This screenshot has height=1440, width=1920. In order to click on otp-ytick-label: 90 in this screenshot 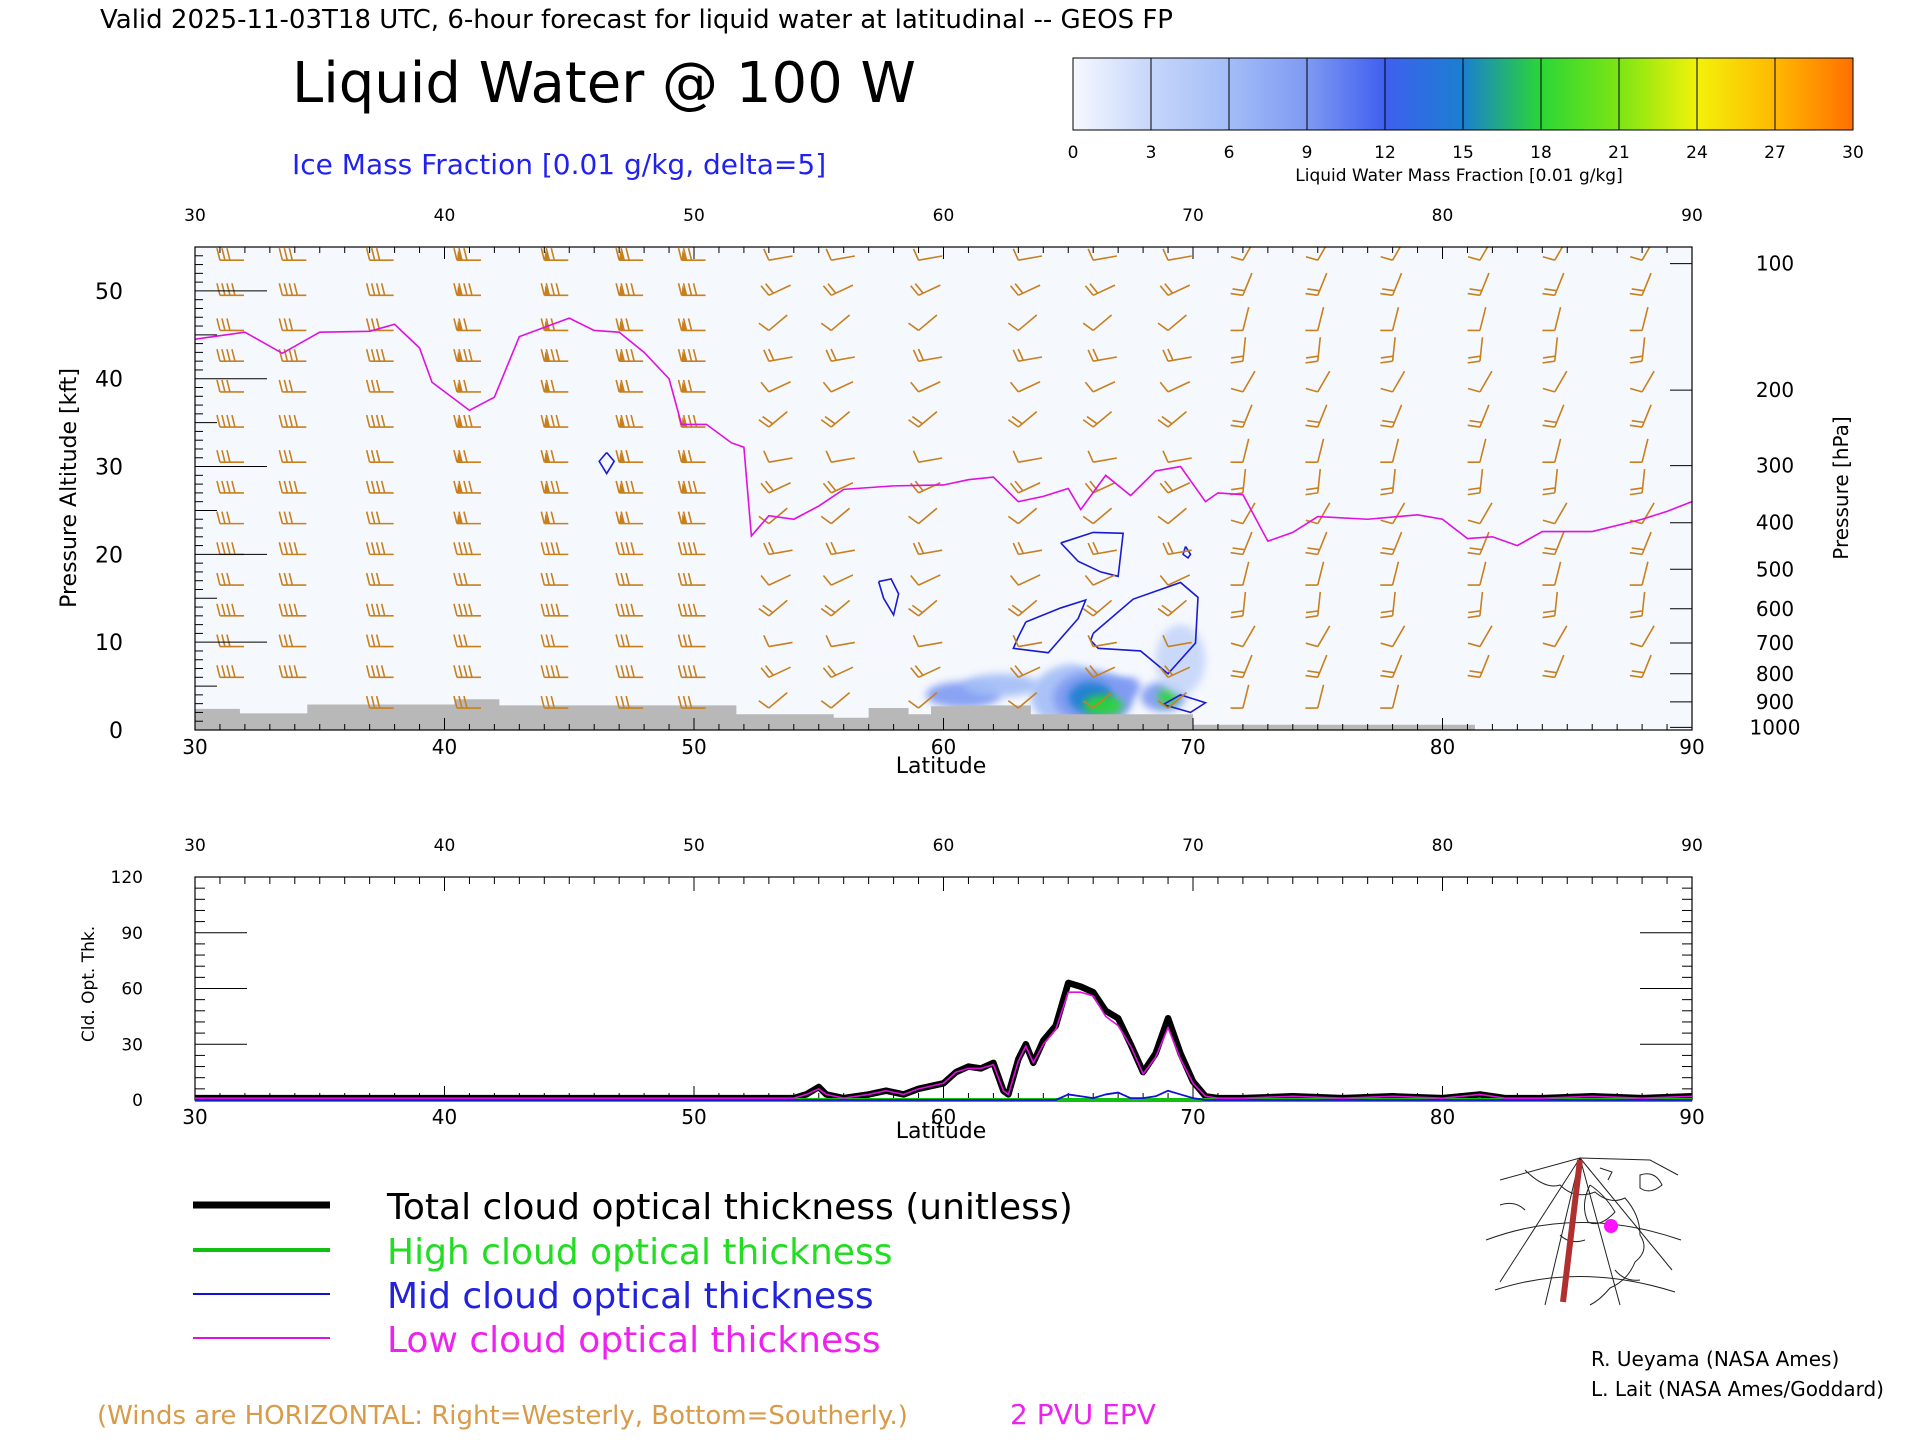, I will do `click(132, 934)`.